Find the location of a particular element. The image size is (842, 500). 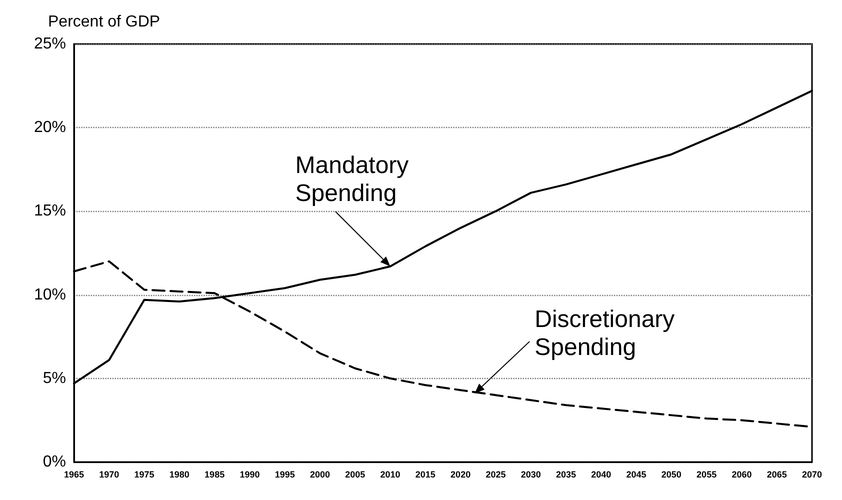

x-tick-label: 2025 is located at coordinates (496, 475).